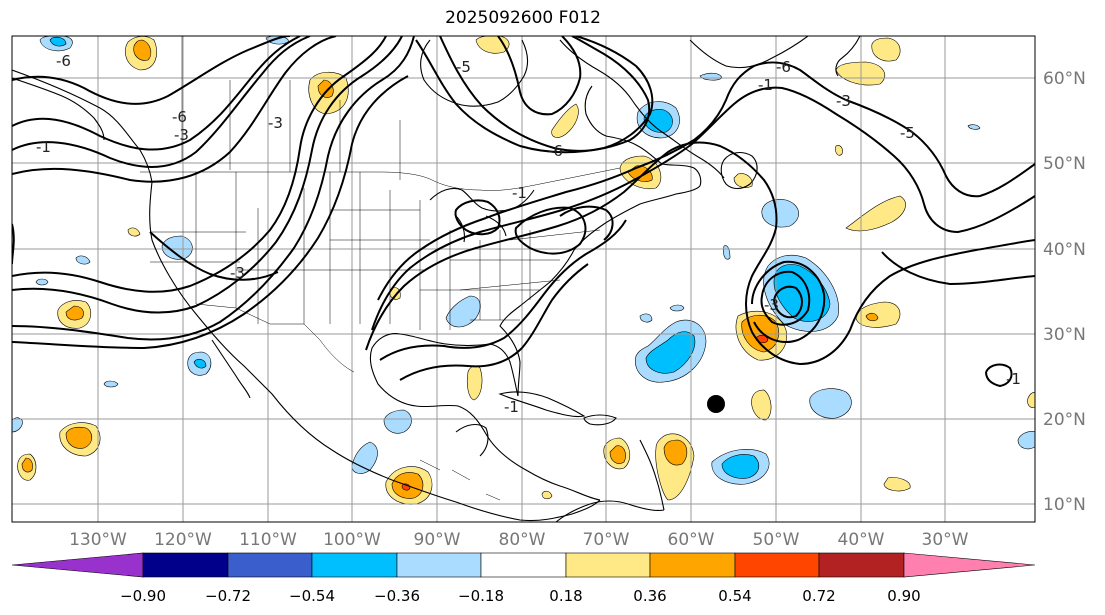 This screenshot has width=1105, height=615. I want to click on border-province, so click(315, 130).